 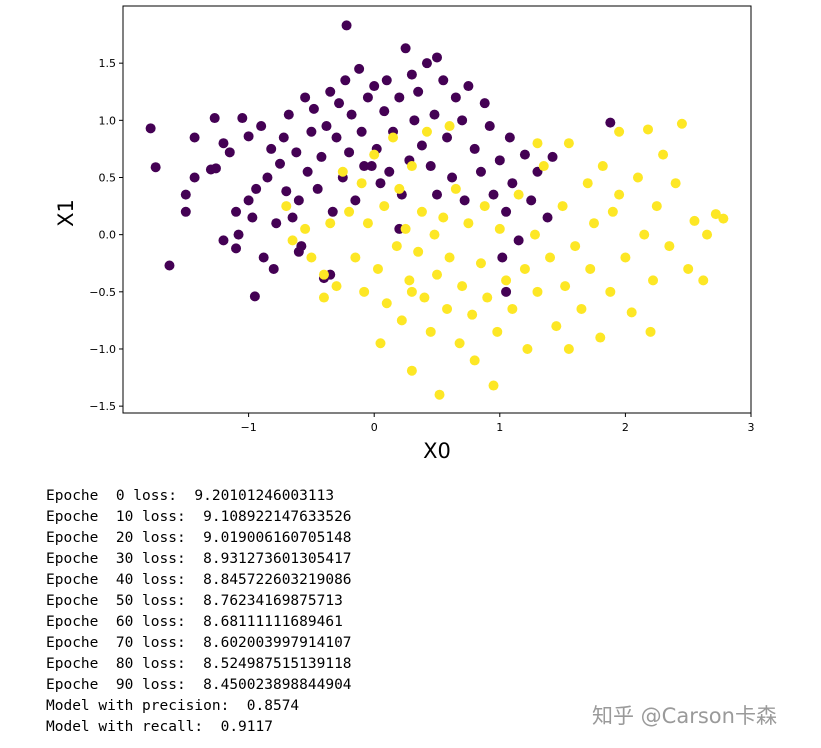 What do you see at coordinates (66, 213) in the screenshot?
I see `y-axis-label: X1` at bounding box center [66, 213].